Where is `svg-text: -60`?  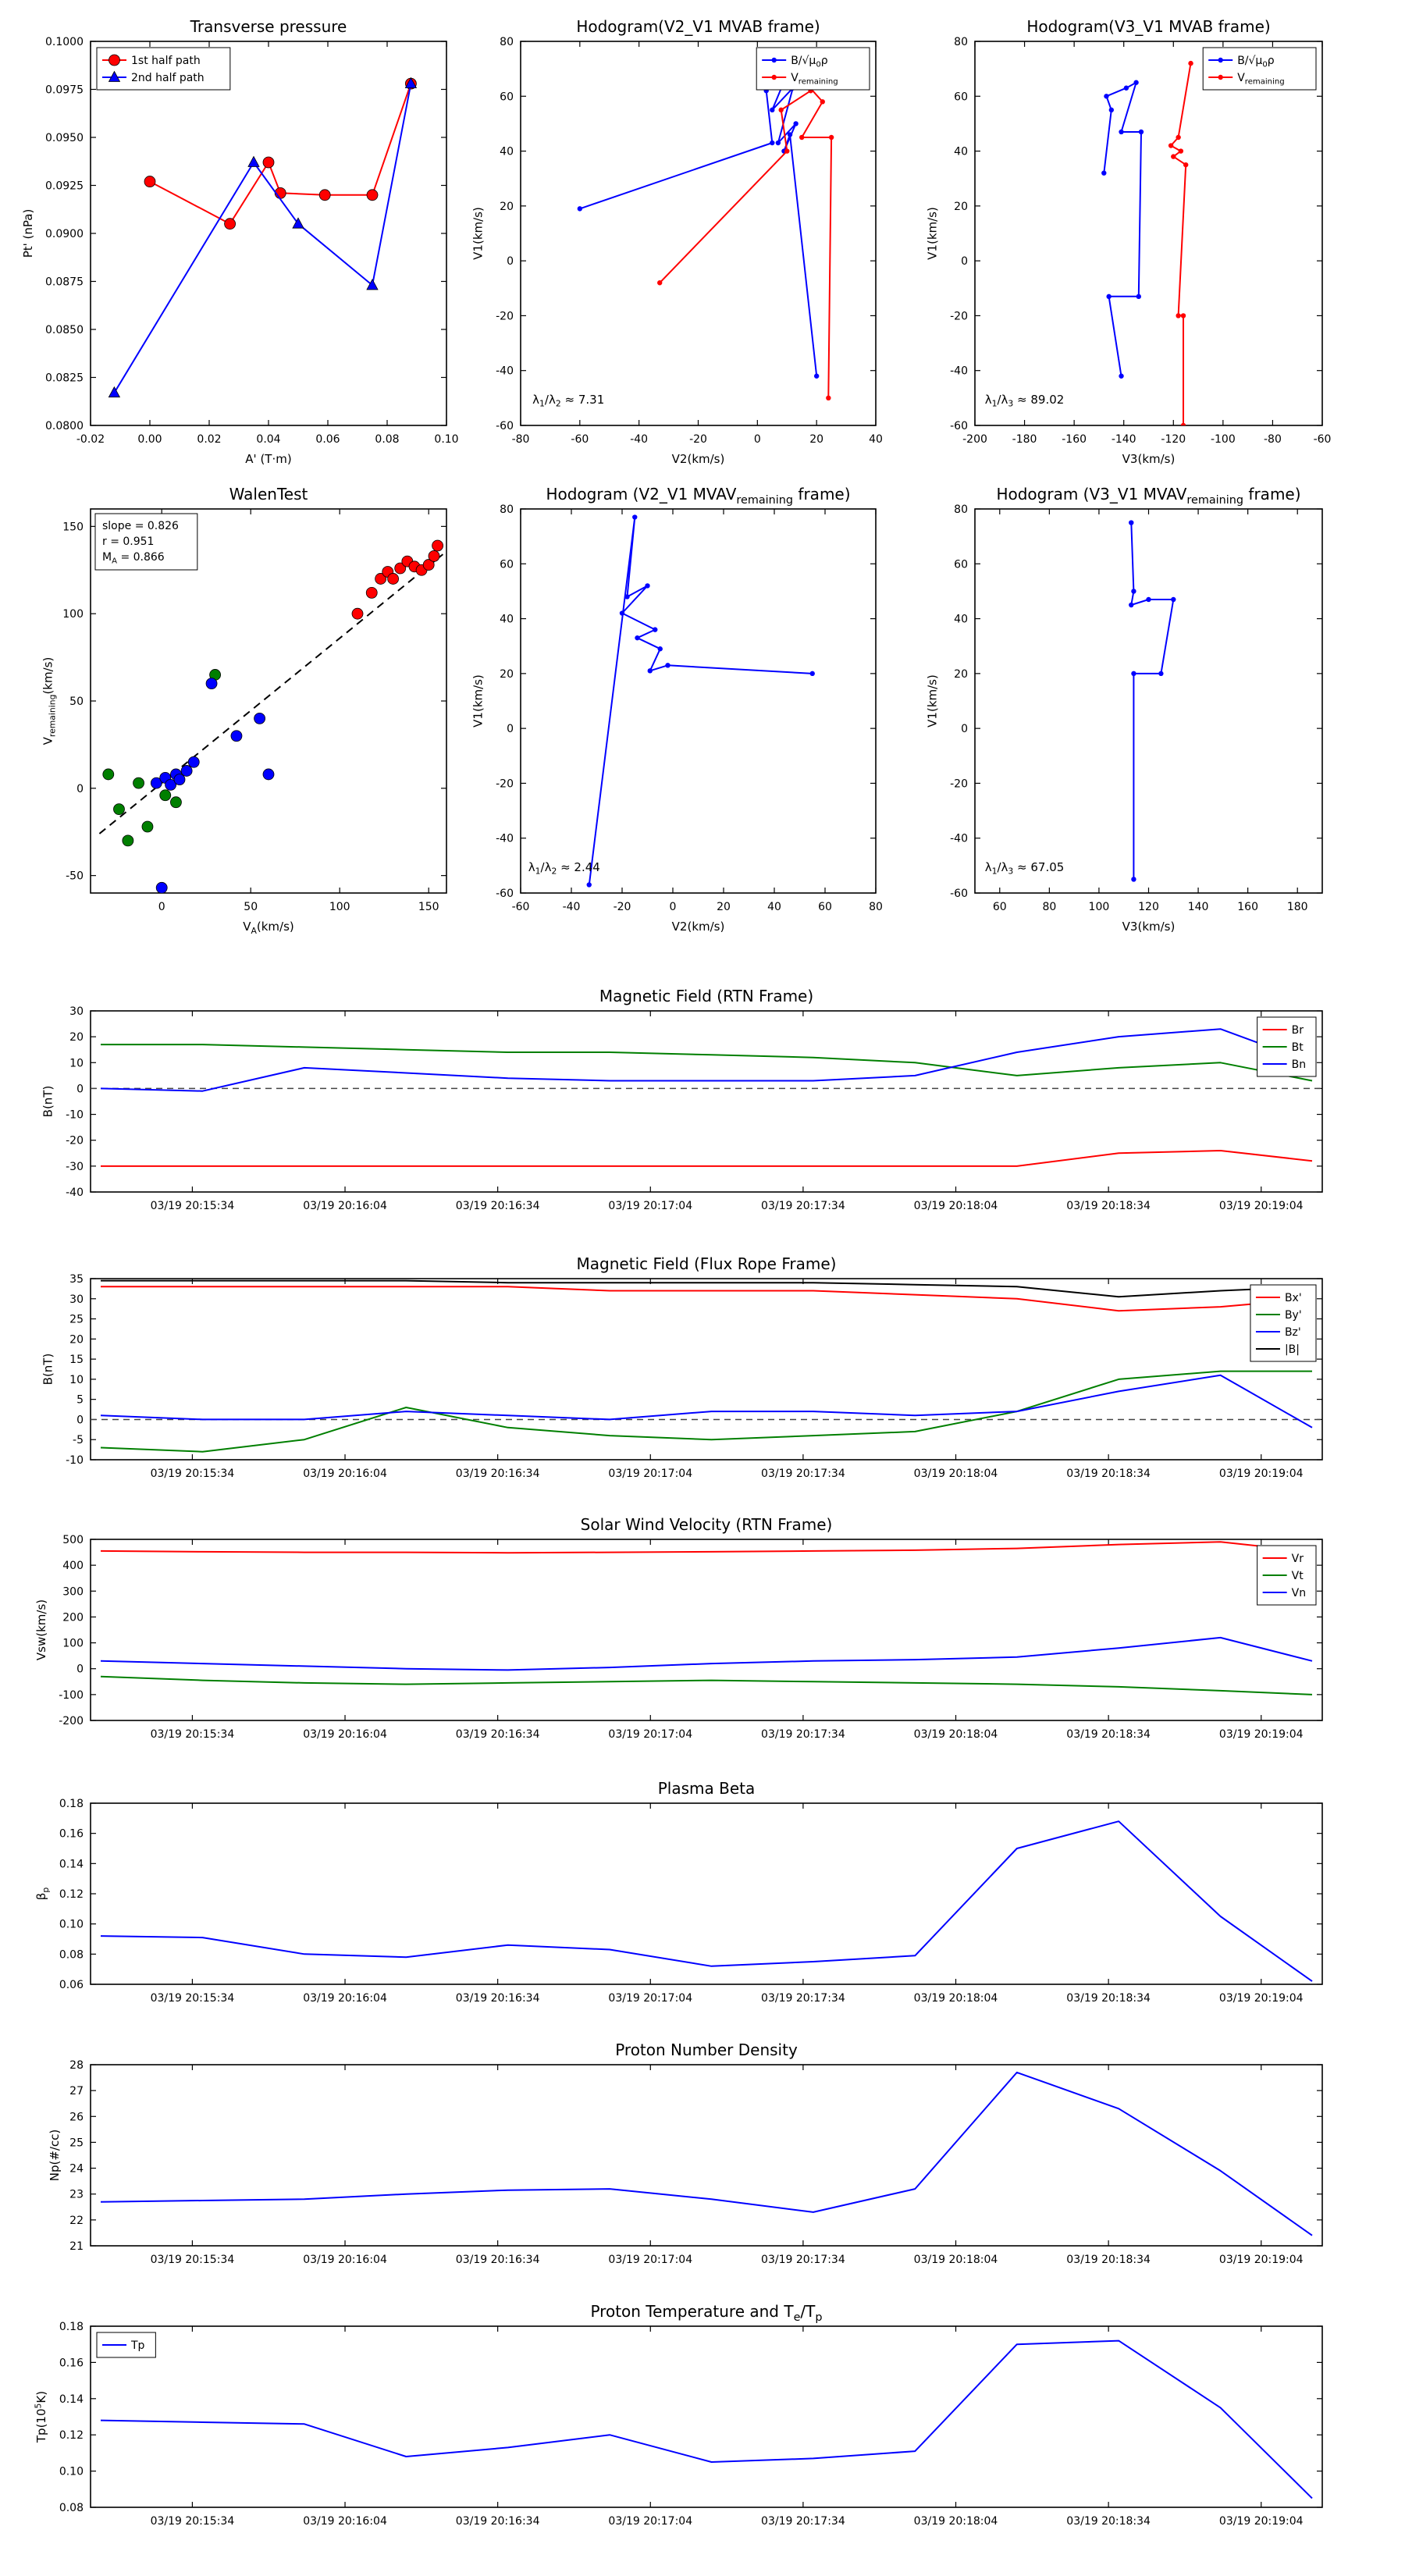
svg-text: -60 is located at coordinates (521, 907).